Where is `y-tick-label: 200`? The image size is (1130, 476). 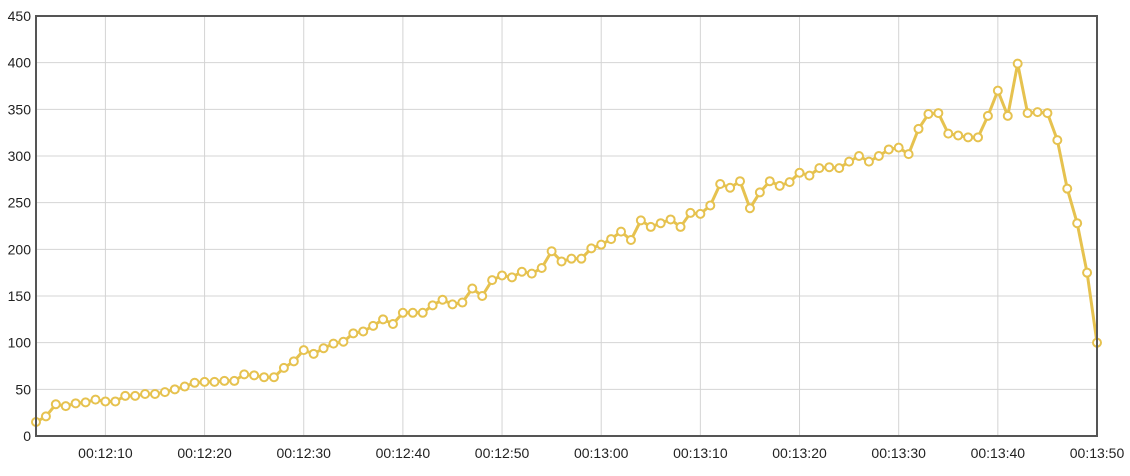 y-tick-label: 200 is located at coordinates (20, 249).